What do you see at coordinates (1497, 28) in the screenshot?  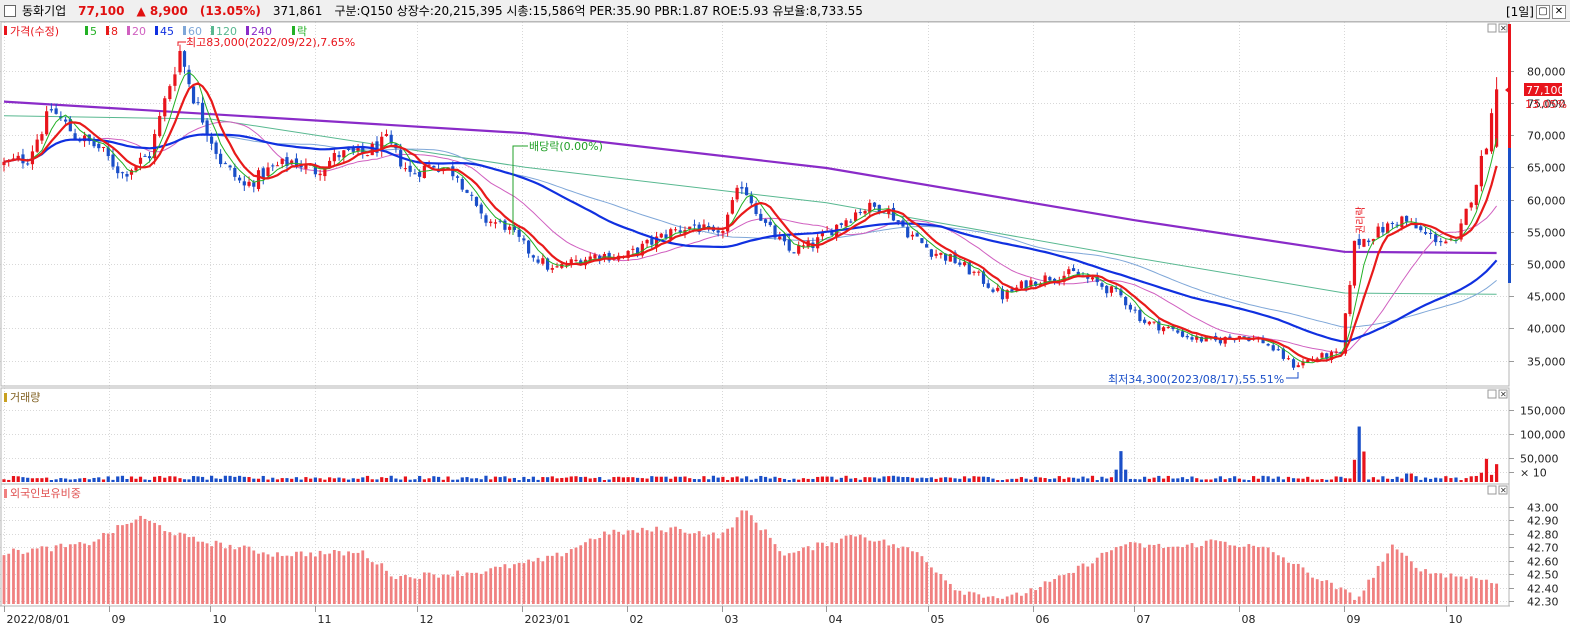 I see `panel-controls-price: ✕` at bounding box center [1497, 28].